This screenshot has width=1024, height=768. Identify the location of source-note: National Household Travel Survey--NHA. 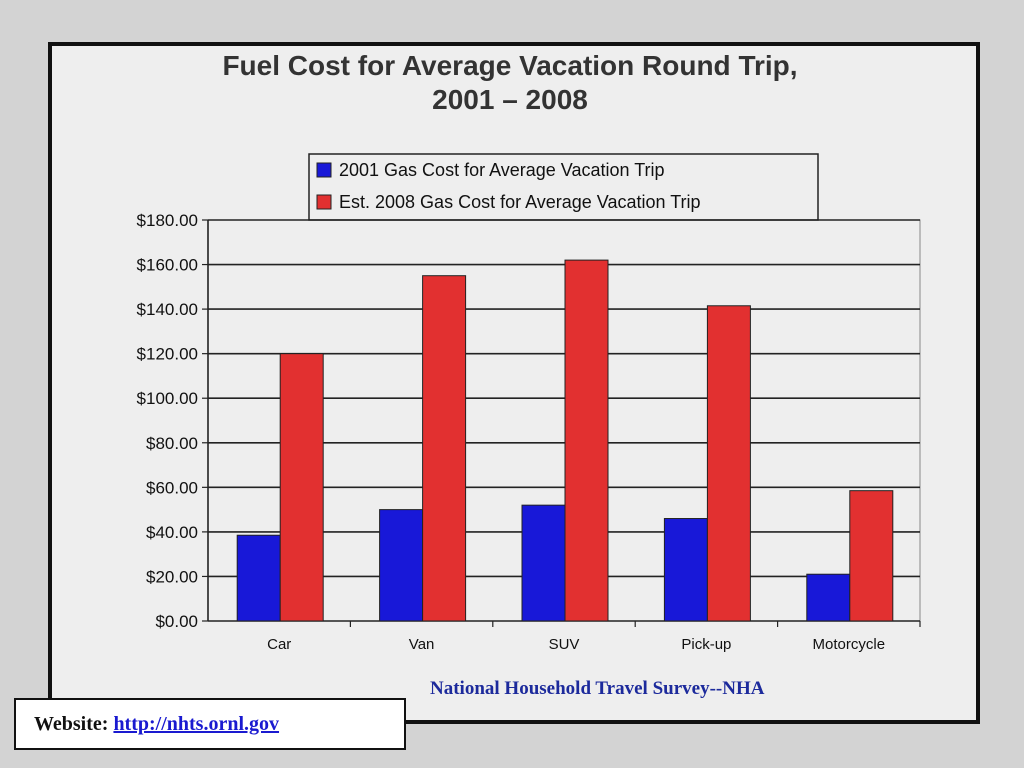
(597, 688).